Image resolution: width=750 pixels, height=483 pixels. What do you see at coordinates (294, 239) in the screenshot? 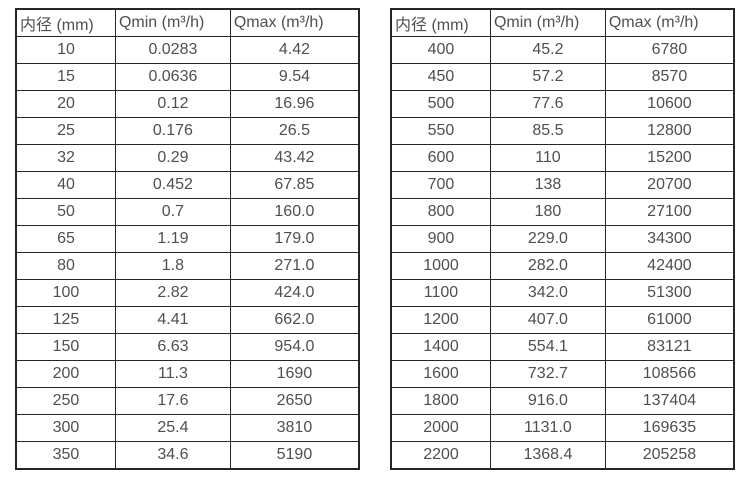
I see `table-cell: 179.0` at bounding box center [294, 239].